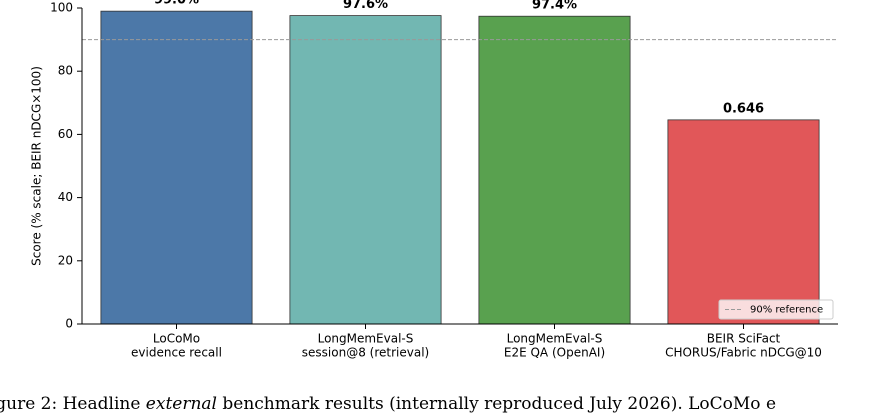  I want to click on y-axis-label: Score (% scale; BEIR nDCG×100), so click(37, 166).